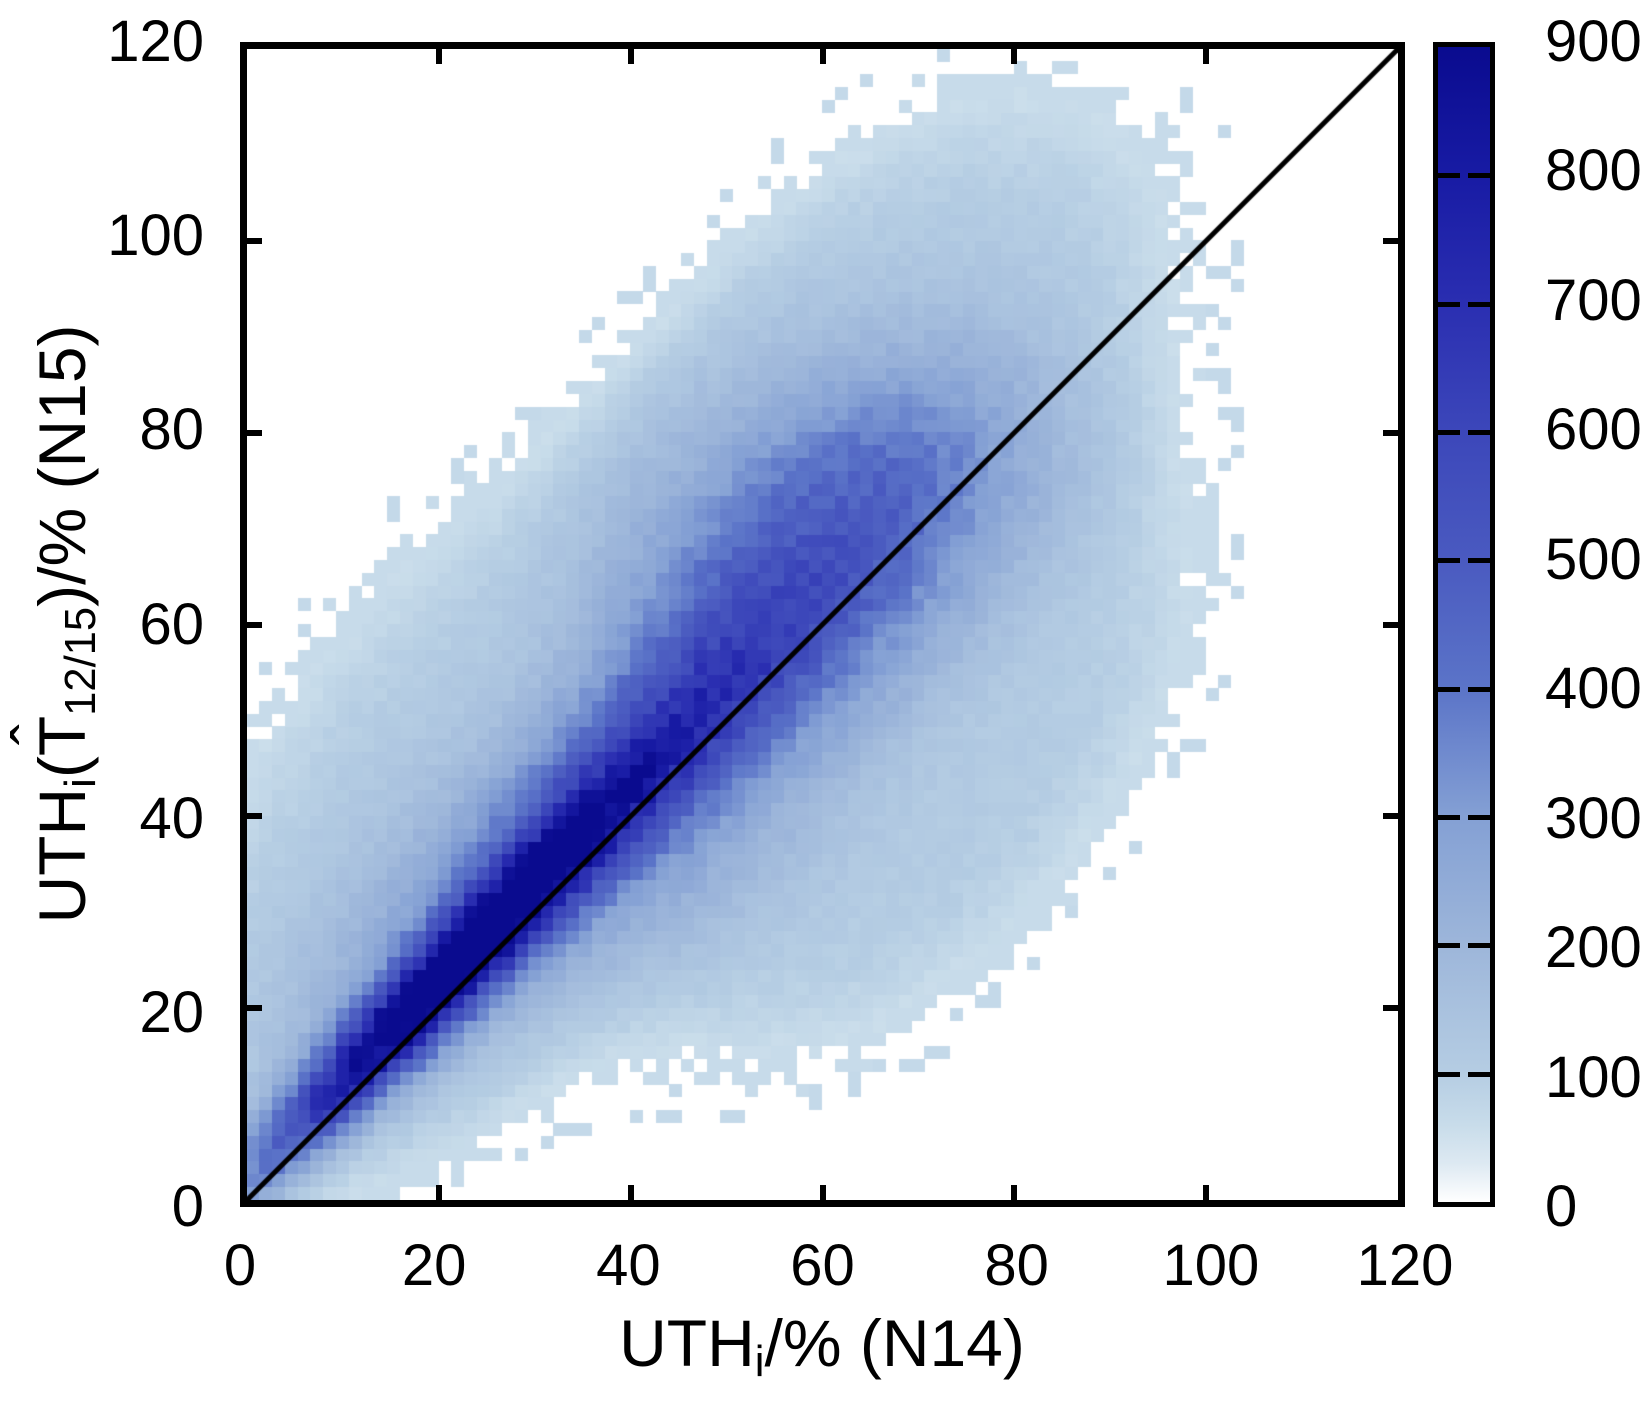 This screenshot has width=1650, height=1402. I want to click on colorbar-label-400: 400, so click(1593, 689).